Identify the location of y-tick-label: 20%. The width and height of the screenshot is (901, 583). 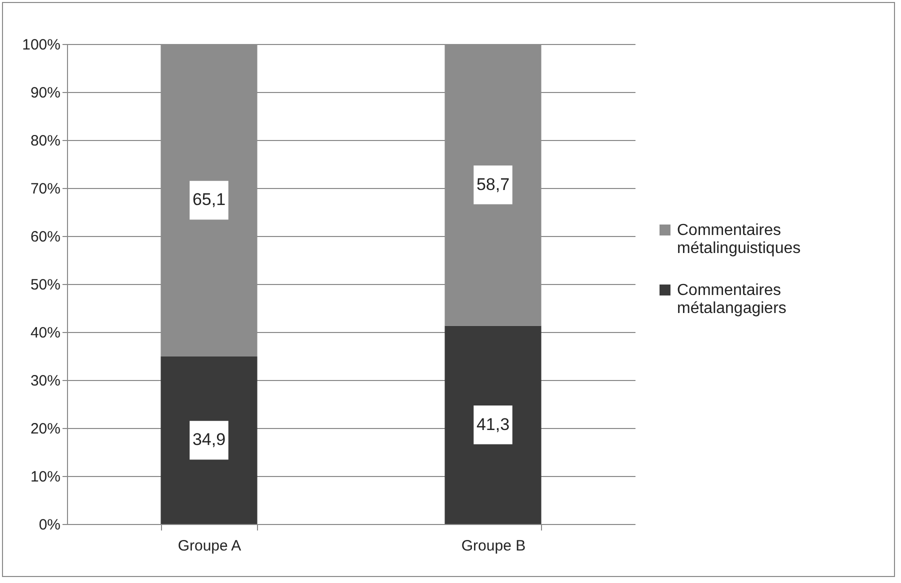
(45, 429).